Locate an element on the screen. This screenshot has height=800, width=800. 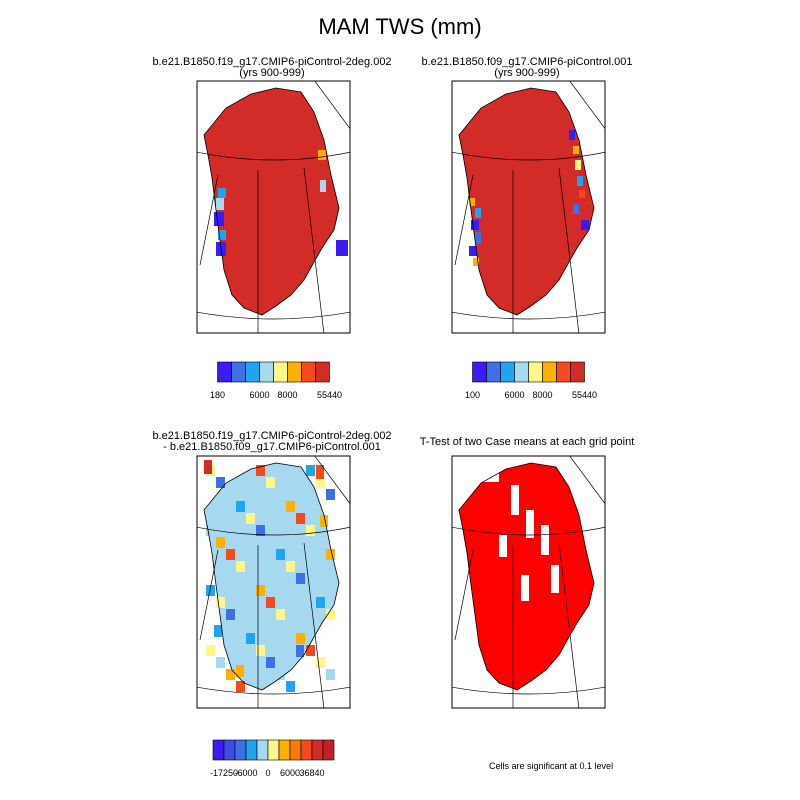
colorbar-tick-label: 6000 is located at coordinates (514, 395).